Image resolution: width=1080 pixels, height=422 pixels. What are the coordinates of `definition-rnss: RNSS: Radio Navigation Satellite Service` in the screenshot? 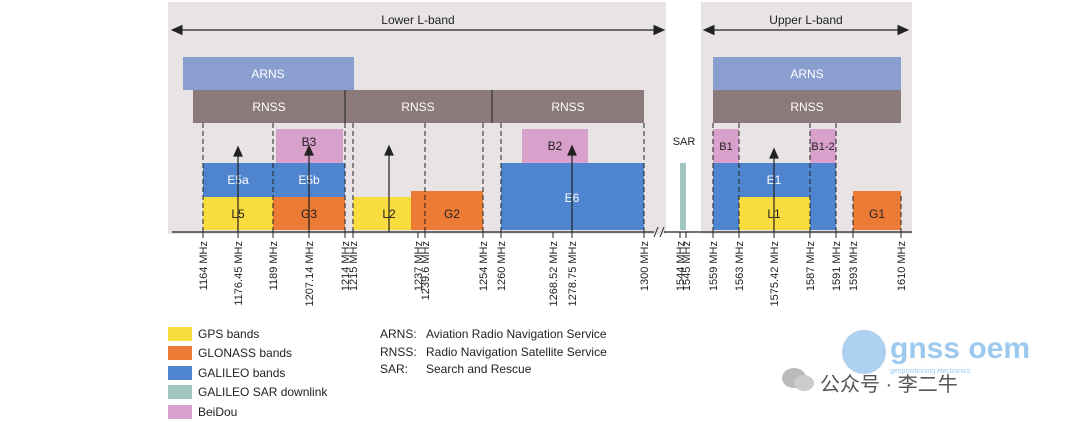 It's located at (493, 353).